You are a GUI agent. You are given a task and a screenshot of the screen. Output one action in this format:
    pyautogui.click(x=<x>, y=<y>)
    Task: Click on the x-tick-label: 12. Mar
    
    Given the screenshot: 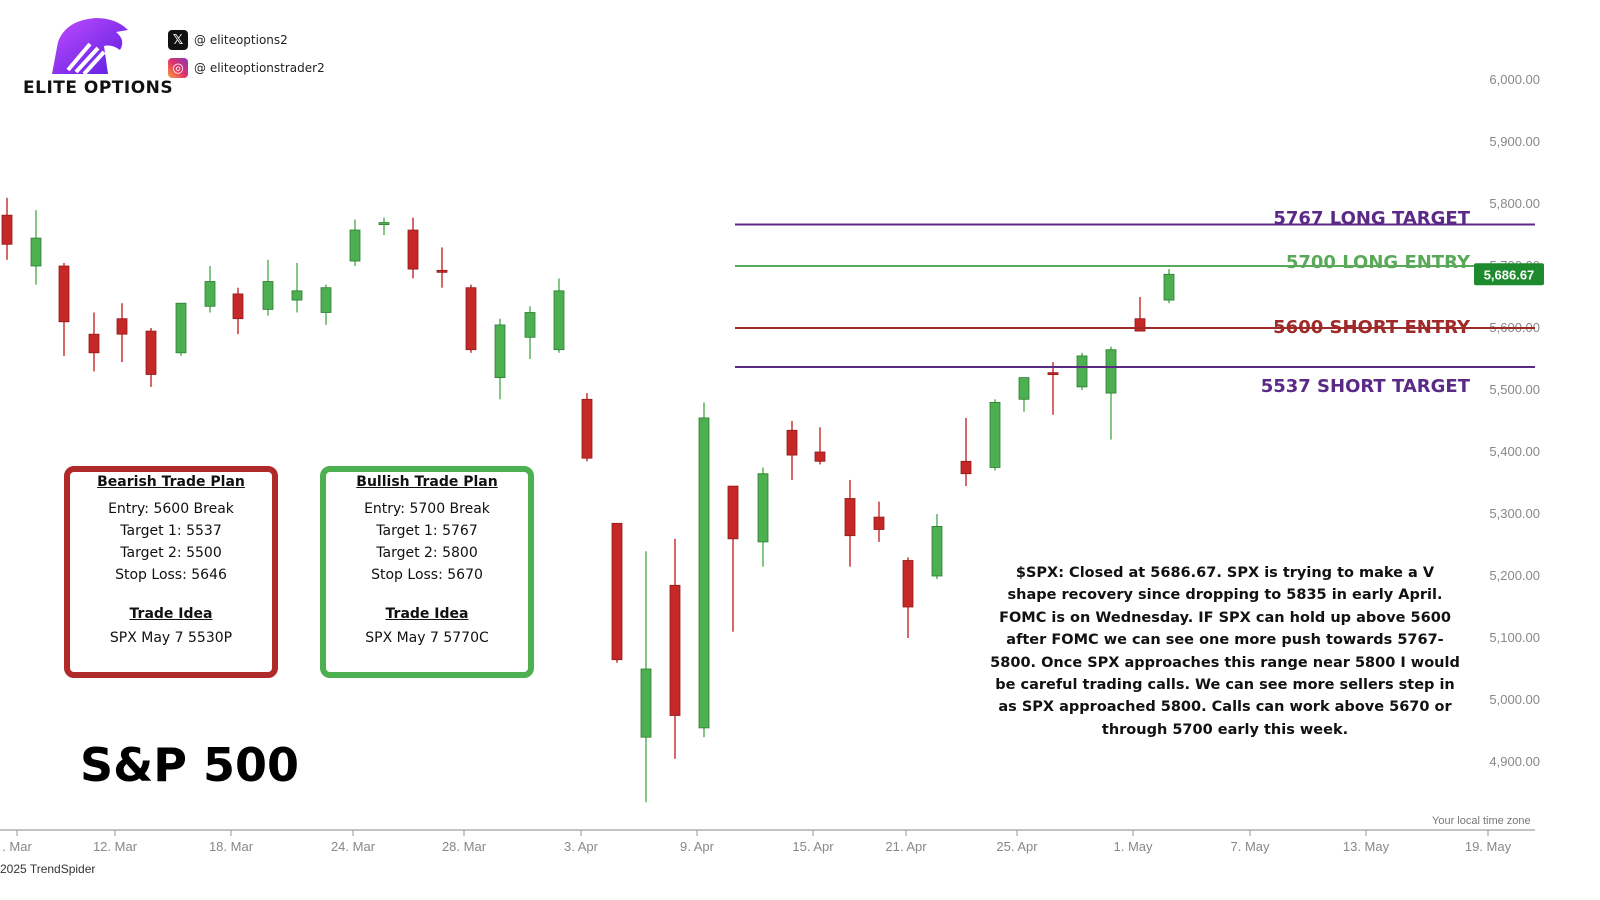 What is the action you would take?
    pyautogui.click(x=115, y=846)
    